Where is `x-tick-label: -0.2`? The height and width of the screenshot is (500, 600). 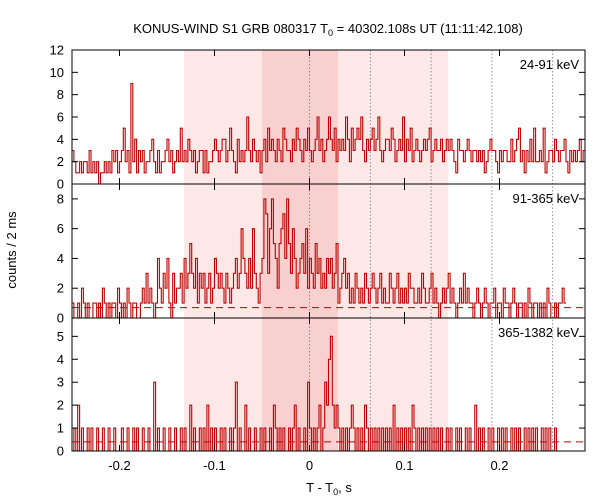
x-tick-label: -0.2 is located at coordinates (119, 465).